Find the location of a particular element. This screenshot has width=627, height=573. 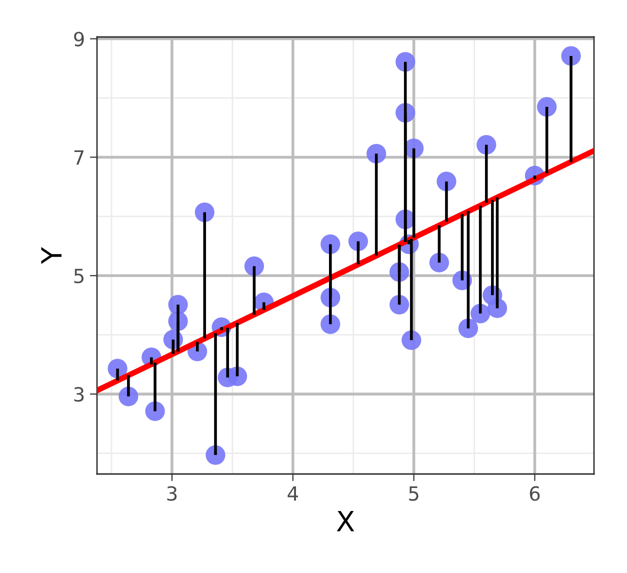

x-axis-title: X is located at coordinates (345, 521).